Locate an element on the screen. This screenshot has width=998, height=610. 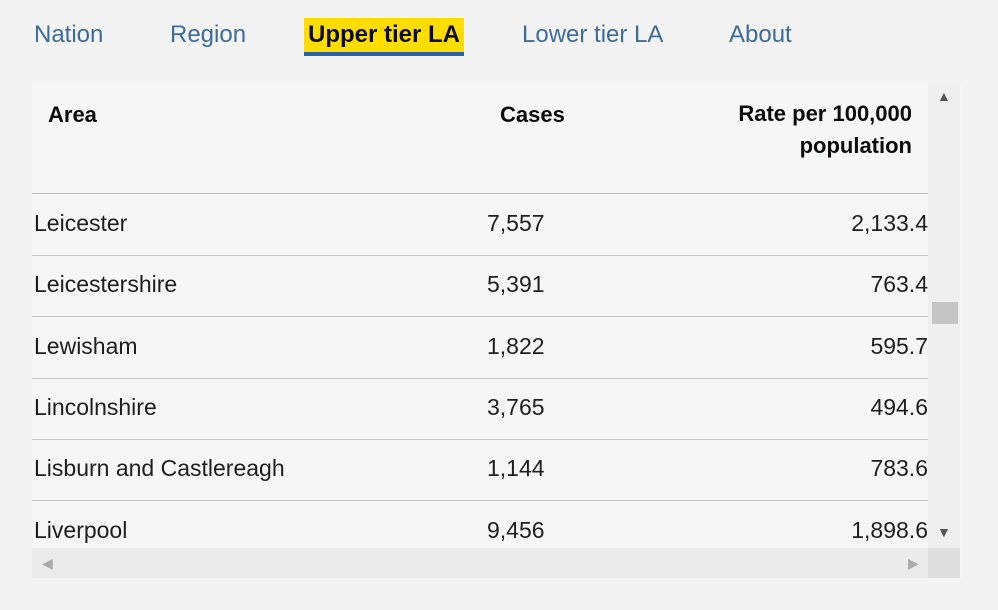
table-row: Lisburn and Castlereagh 1,144 783.6 is located at coordinates (480, 470).